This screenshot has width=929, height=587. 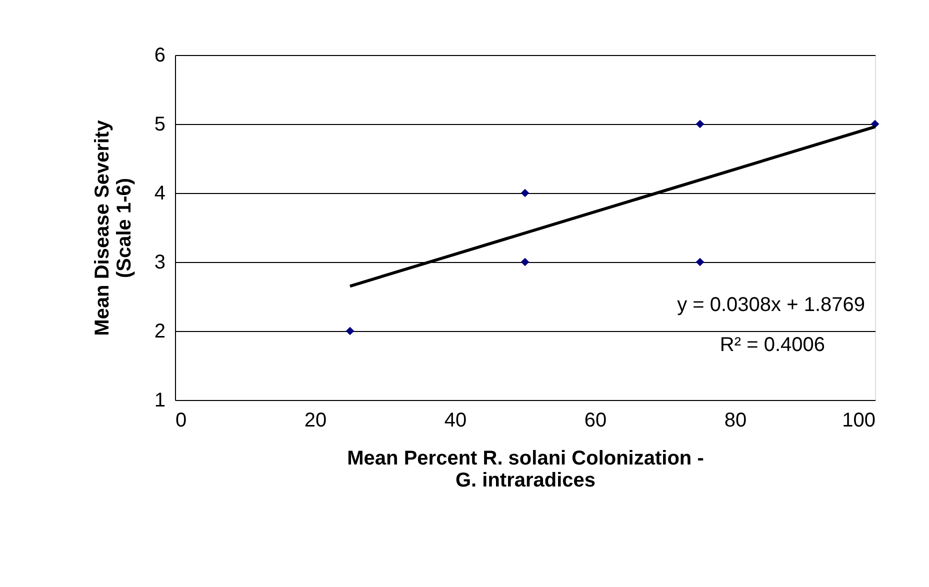 I want to click on annotation: y = 0.0308x + 1.8769, so click(x=771, y=305).